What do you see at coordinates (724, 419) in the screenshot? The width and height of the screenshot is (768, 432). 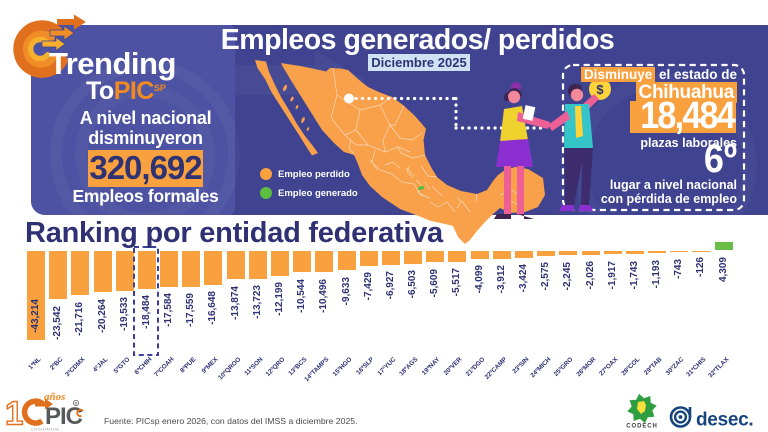 I see `svg-text: desec.` at bounding box center [724, 419].